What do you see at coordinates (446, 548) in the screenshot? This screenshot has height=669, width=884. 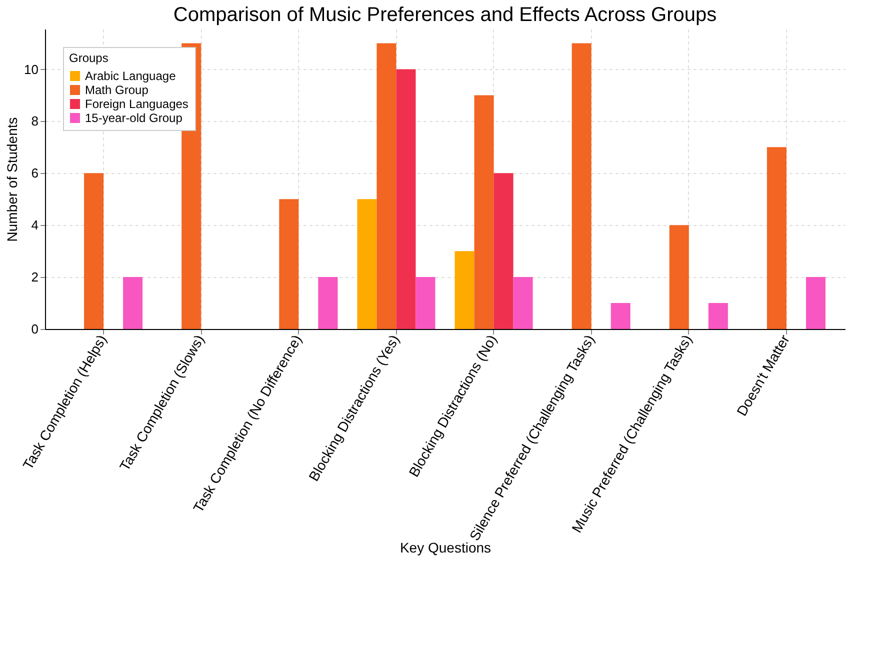 I see `x-axis-title: Key Questions` at bounding box center [446, 548].